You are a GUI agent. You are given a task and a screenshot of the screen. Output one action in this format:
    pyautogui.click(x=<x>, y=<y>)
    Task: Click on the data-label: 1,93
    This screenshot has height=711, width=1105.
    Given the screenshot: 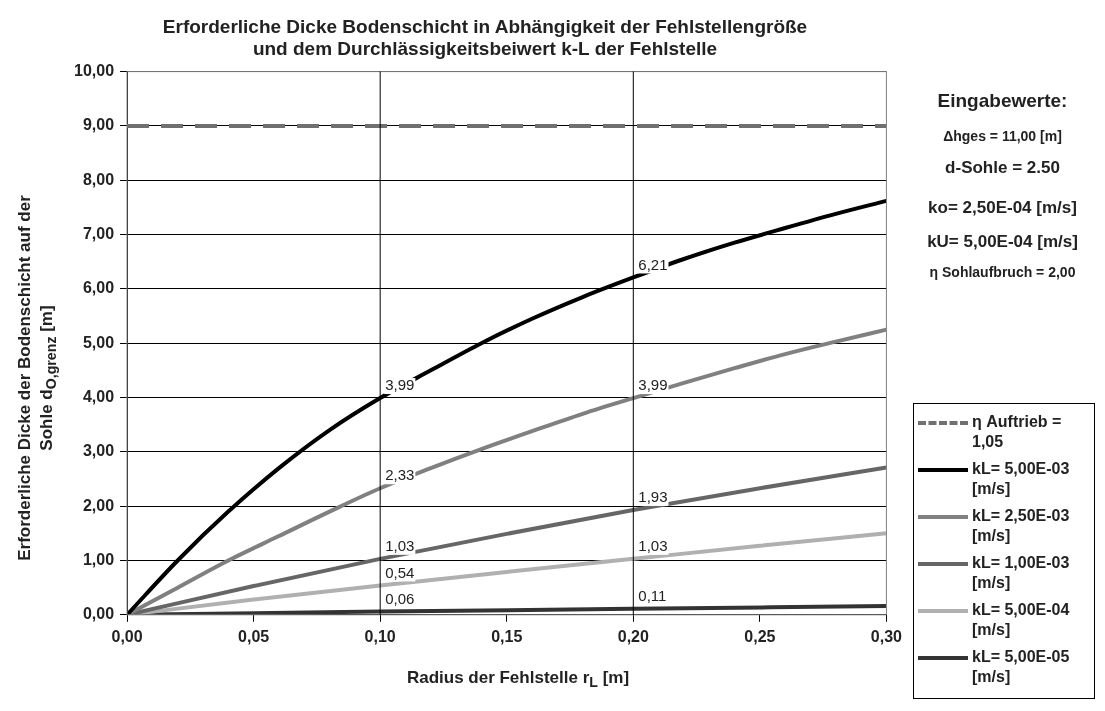 What is the action you would take?
    pyautogui.click(x=653, y=497)
    